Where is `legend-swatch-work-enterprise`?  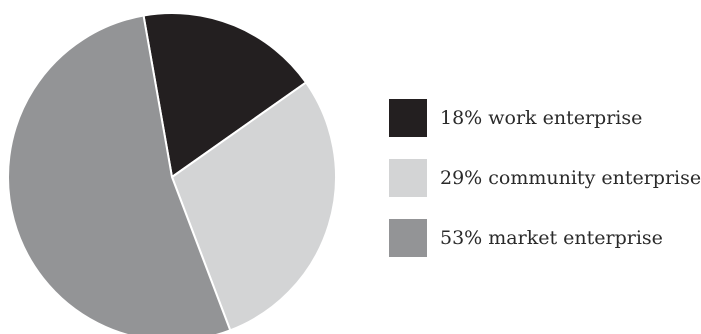 legend-swatch-work-enterprise is located at coordinates (408, 118).